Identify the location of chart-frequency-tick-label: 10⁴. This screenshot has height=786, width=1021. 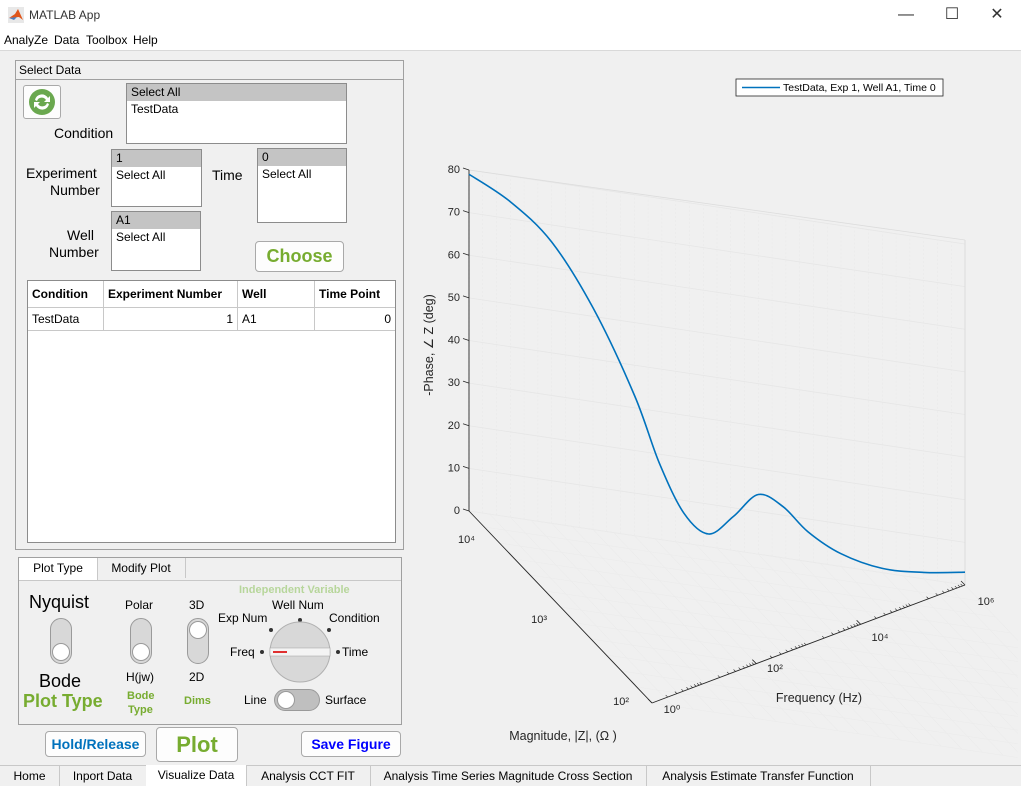
(880, 638).